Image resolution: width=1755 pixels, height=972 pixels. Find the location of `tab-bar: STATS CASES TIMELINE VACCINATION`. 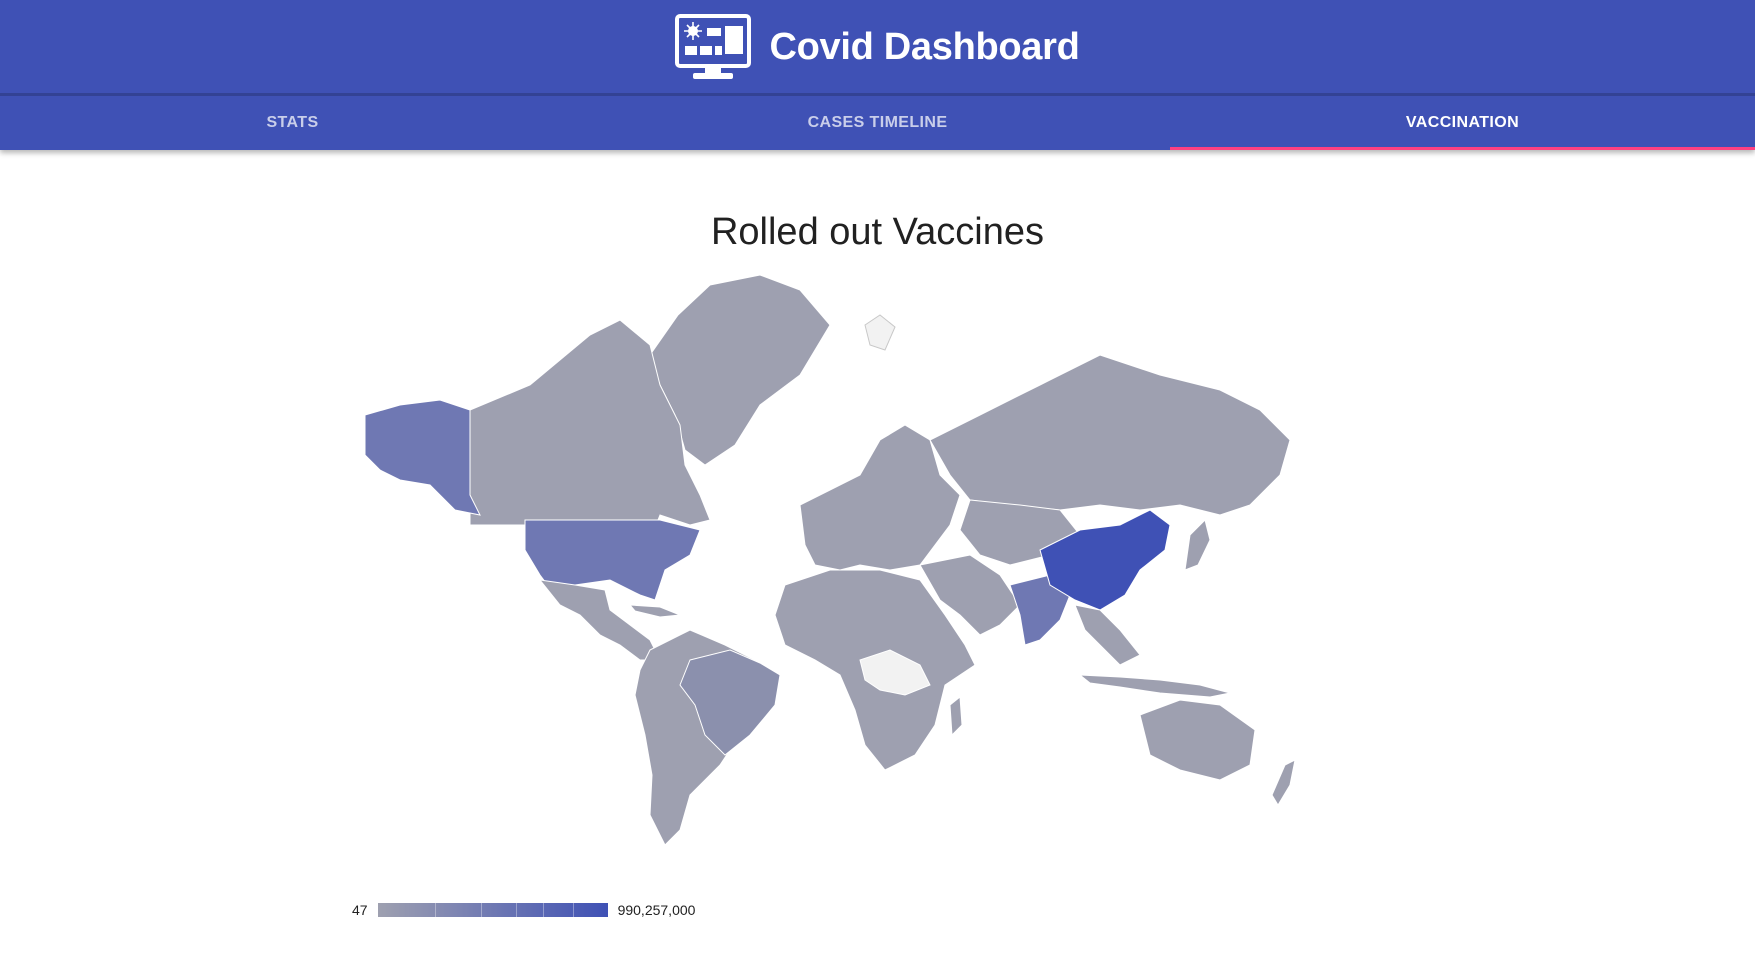

tab-bar: STATS CASES TIMELINE VACCINATION is located at coordinates (877, 122).